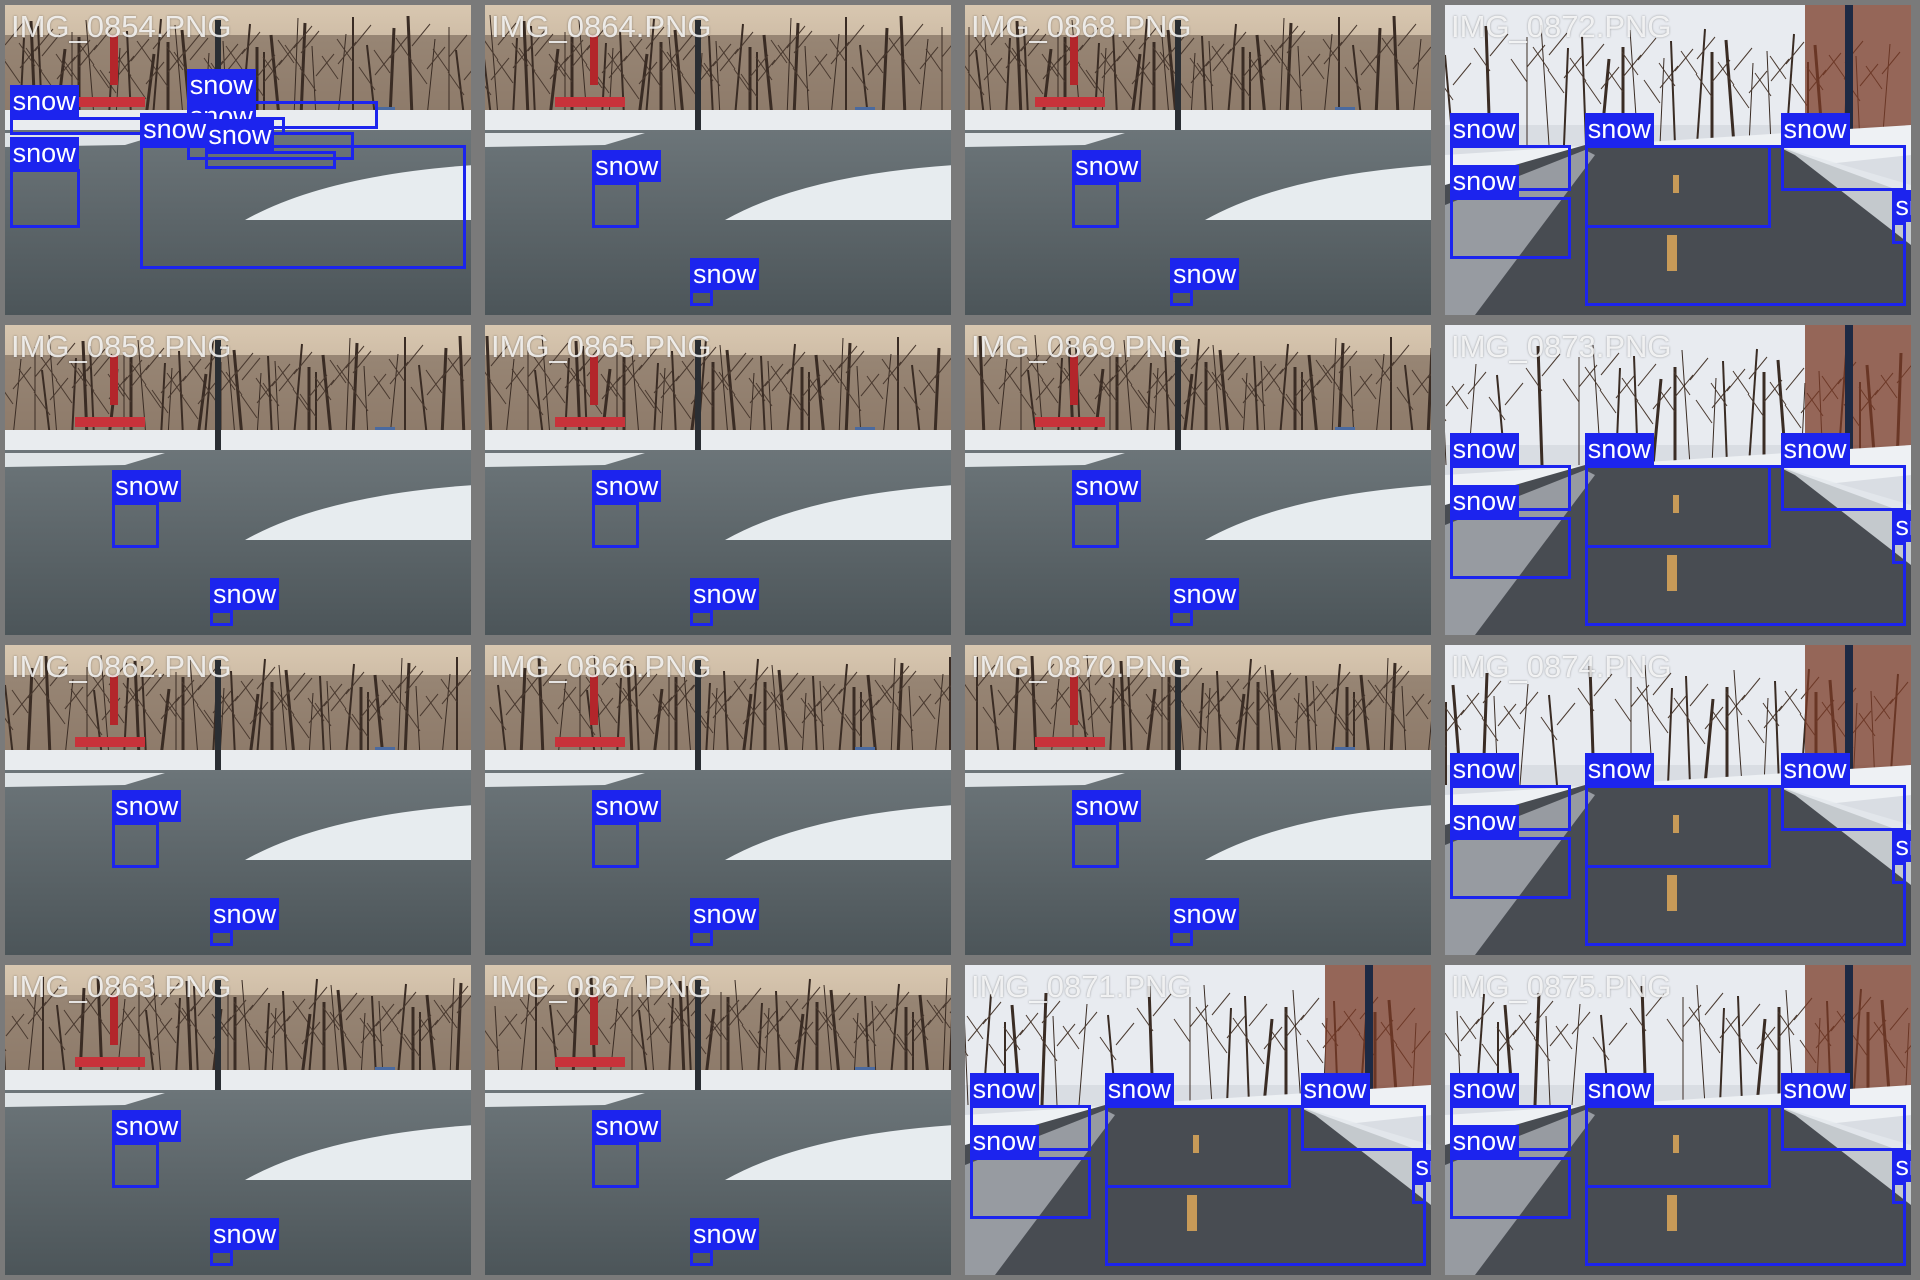 The height and width of the screenshot is (1280, 1920). Describe the element at coordinates (1081, 986) in the screenshot. I see `image-filename: IMG_0871.PNG` at that location.